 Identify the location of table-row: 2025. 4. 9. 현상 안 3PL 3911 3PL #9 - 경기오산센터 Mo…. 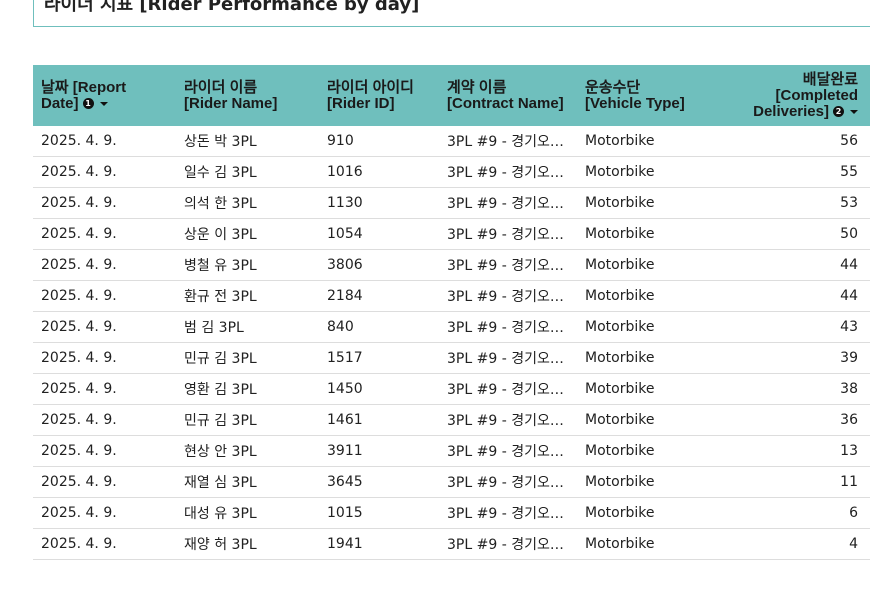
(451, 451).